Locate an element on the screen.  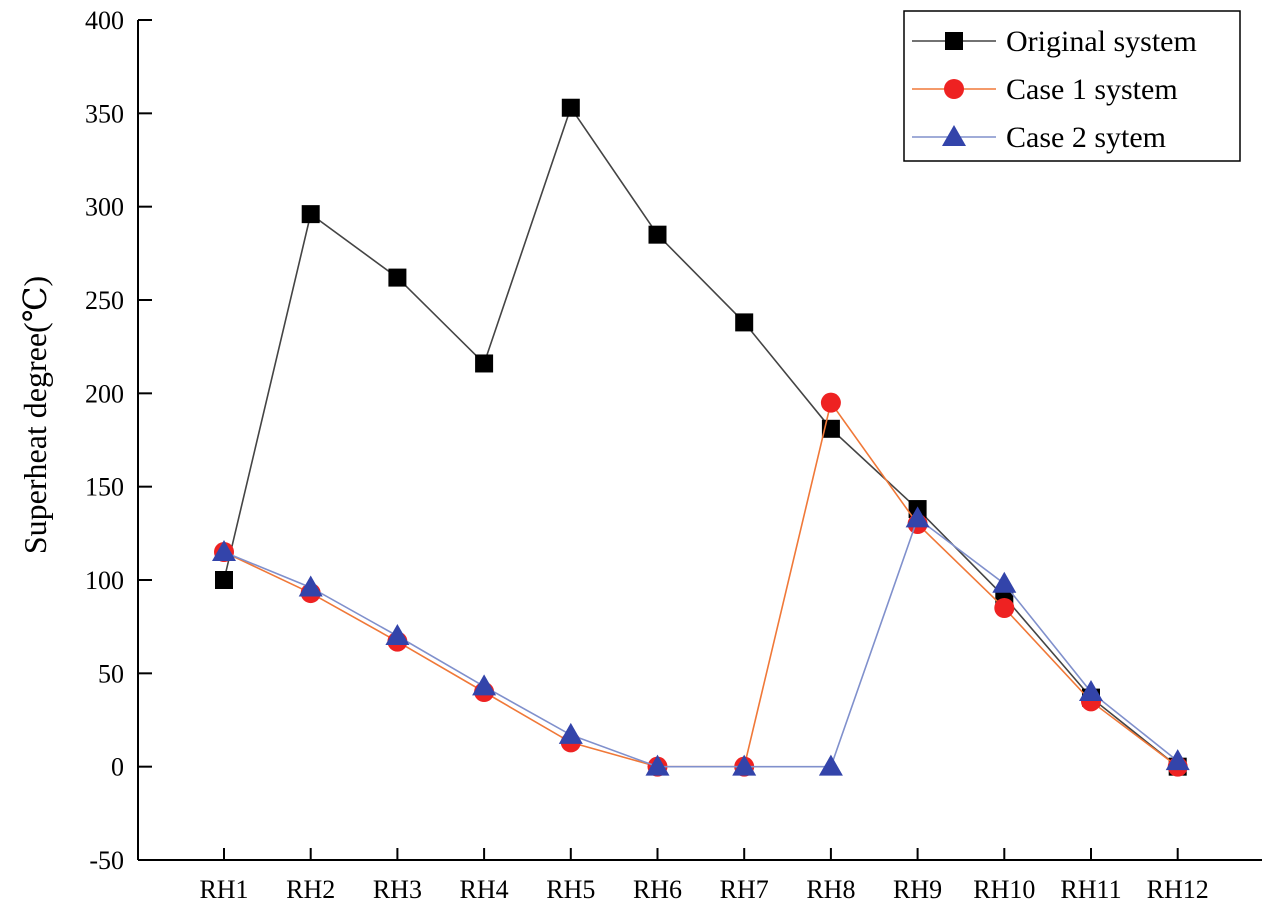
x-tick-label: RH9 is located at coordinates (917, 889).